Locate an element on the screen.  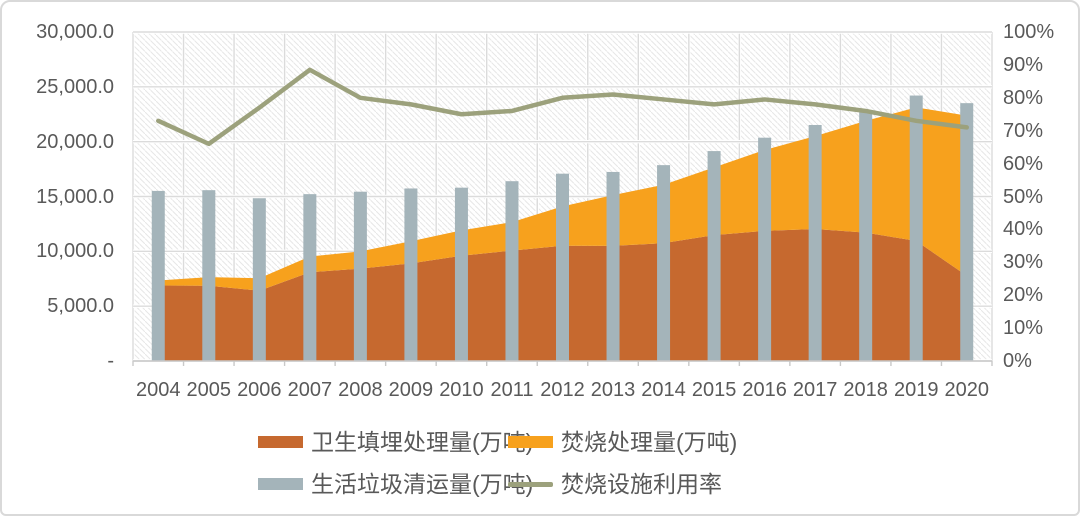
legend-label-utilization: 焚烧设施利用率 is located at coordinates (641, 484).